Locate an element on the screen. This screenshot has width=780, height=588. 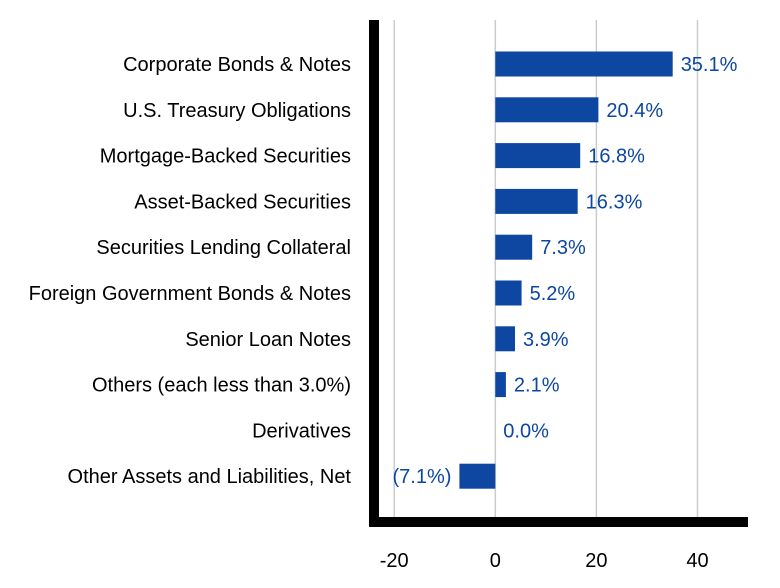
category-label-4: Securities Lending Collateral is located at coordinates (223, 248).